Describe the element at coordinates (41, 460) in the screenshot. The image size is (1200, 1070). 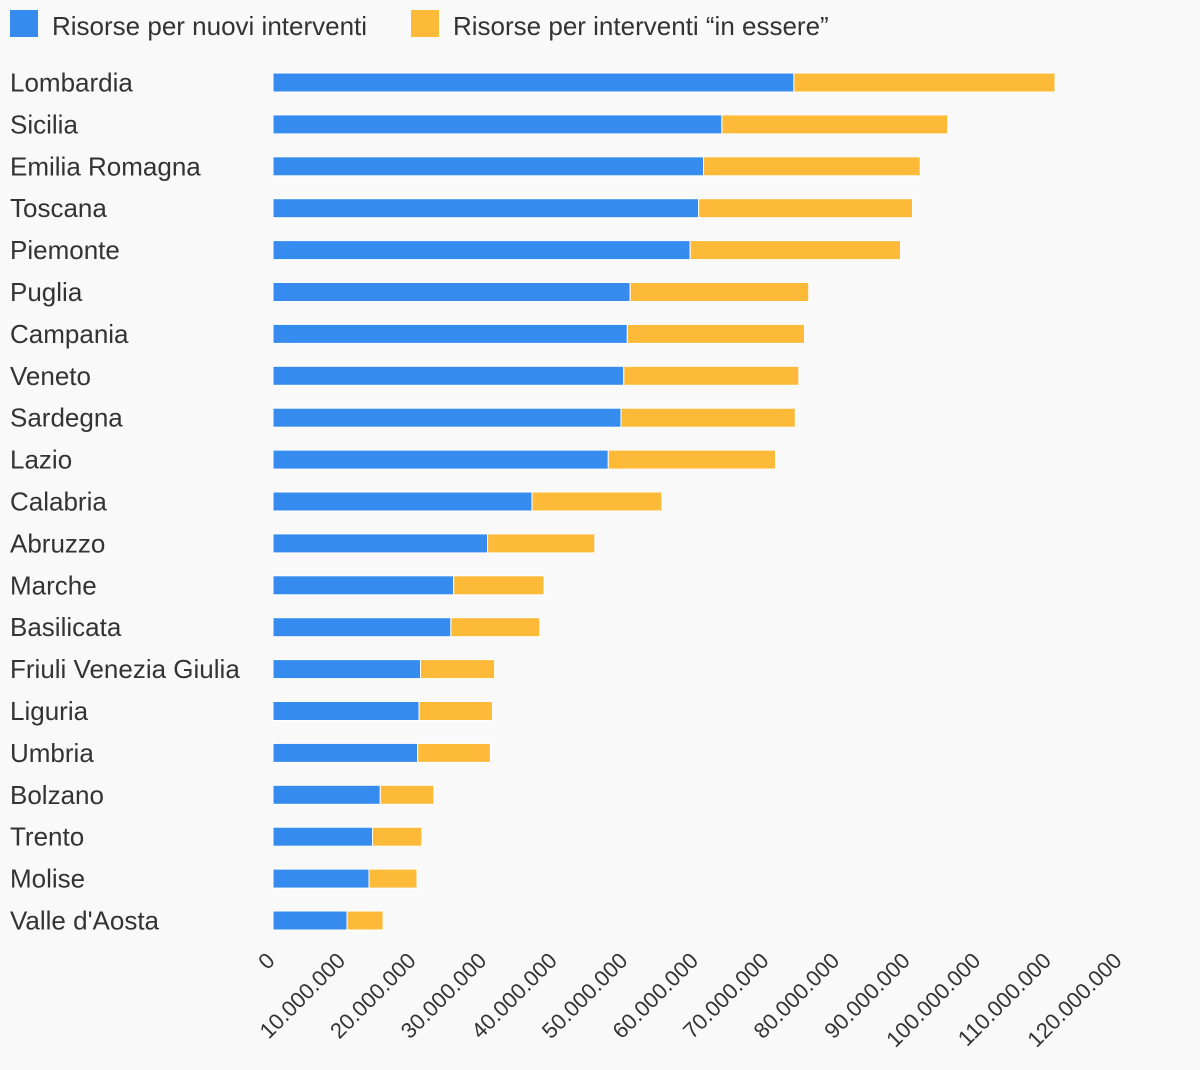
I see `category-label-lazio: Lazio` at that location.